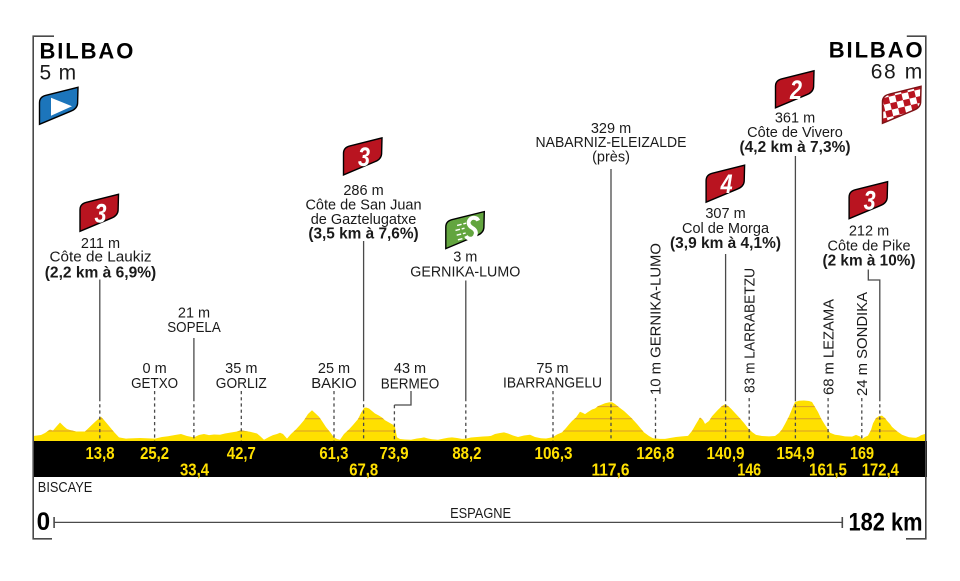 The height and width of the screenshot is (581, 960). What do you see at coordinates (880, 470) in the screenshot?
I see `svg-text: 172,4` at bounding box center [880, 470].